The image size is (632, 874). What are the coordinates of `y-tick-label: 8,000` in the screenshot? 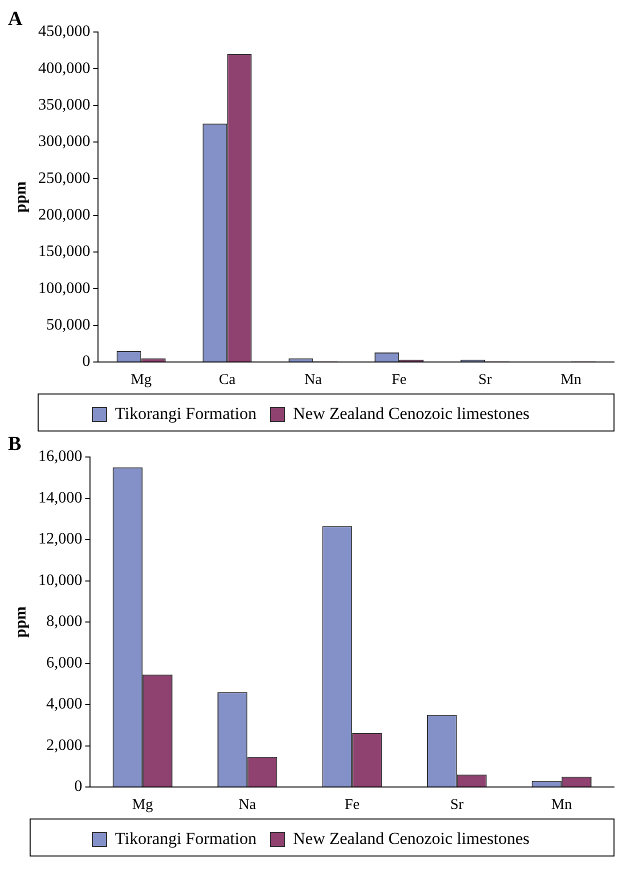 It's located at (64, 621).